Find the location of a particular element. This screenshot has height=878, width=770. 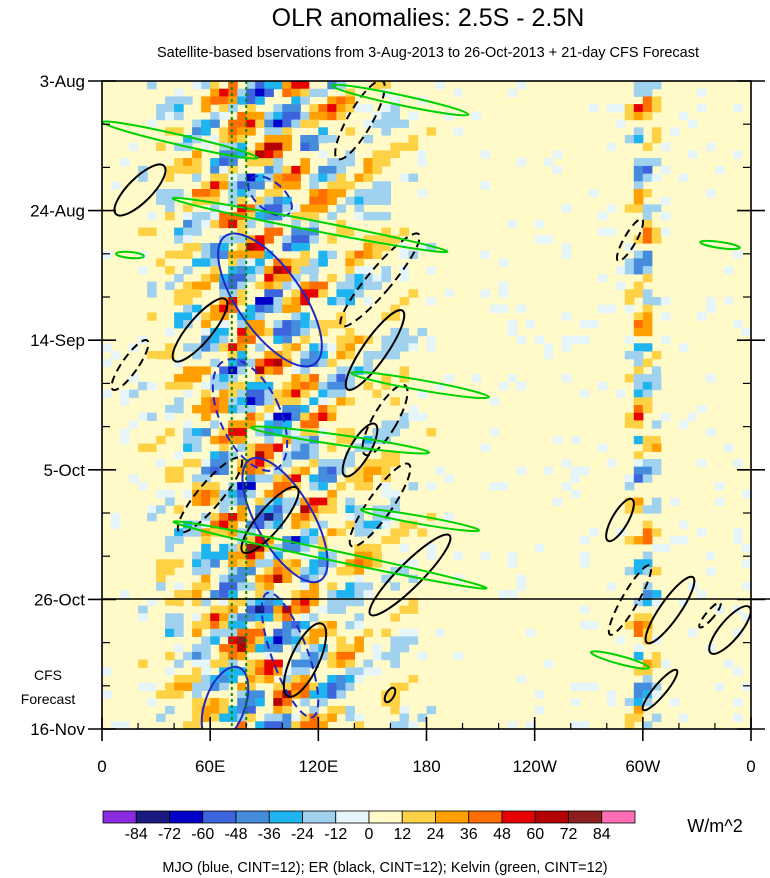

forecast-label-line-2: Forecast is located at coordinates (48, 699).